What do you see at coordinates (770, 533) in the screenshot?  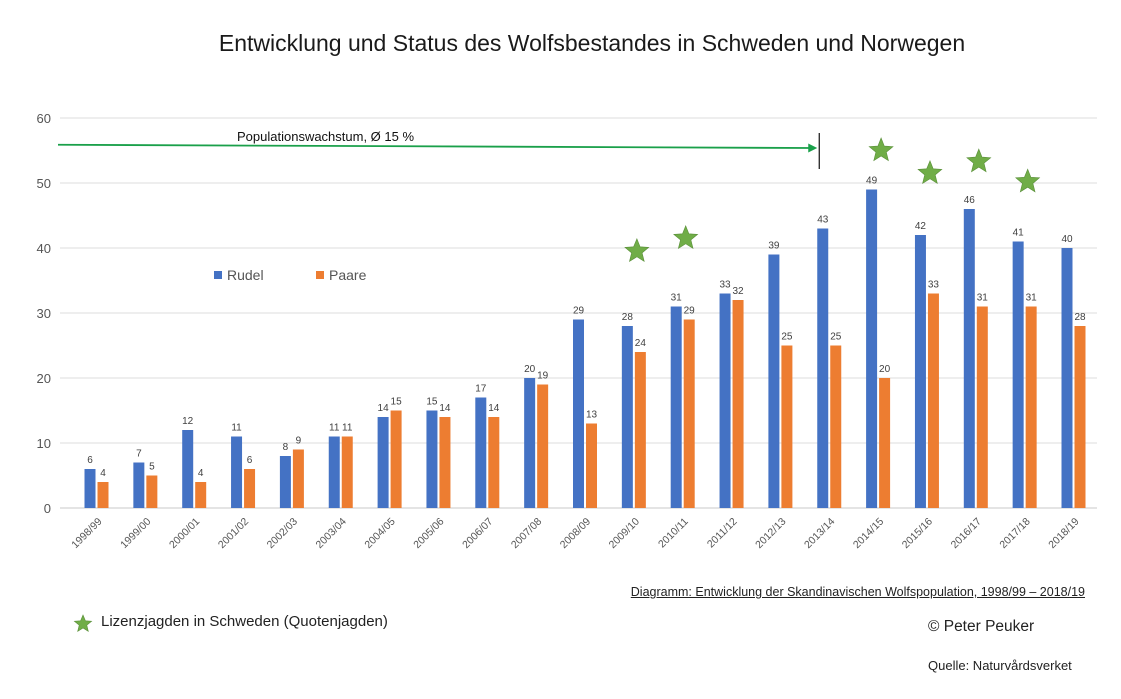 I see `x-tick-label: 2012/13` at bounding box center [770, 533].